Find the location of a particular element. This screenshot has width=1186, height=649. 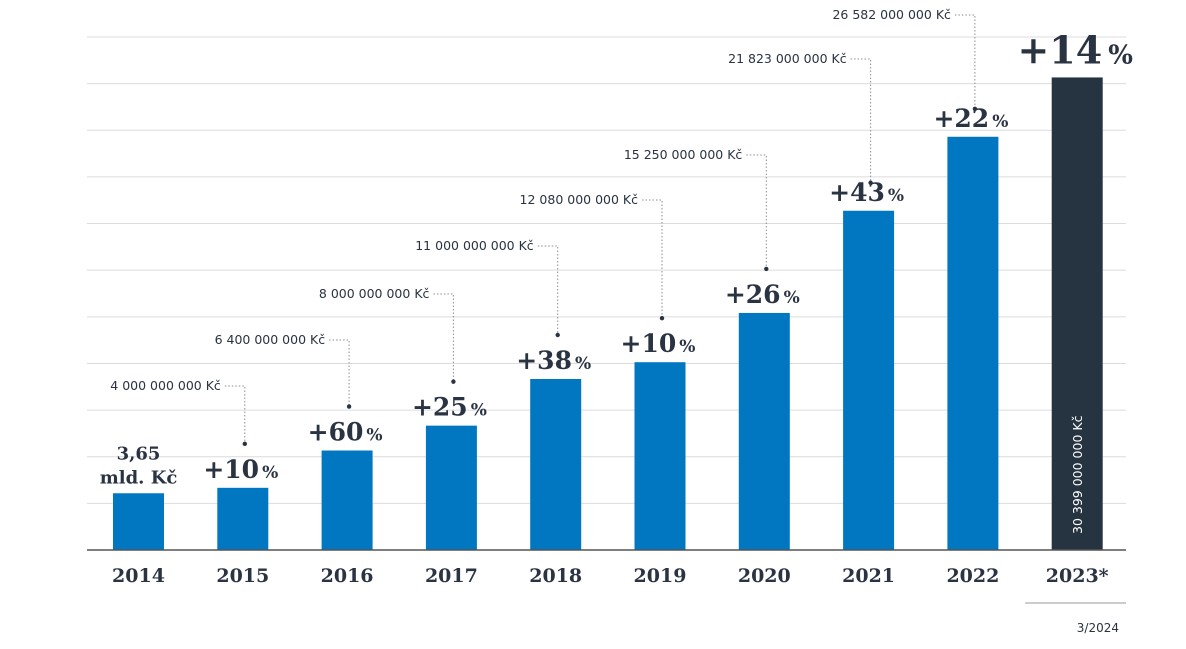

bar-2021 is located at coordinates (869, 380).